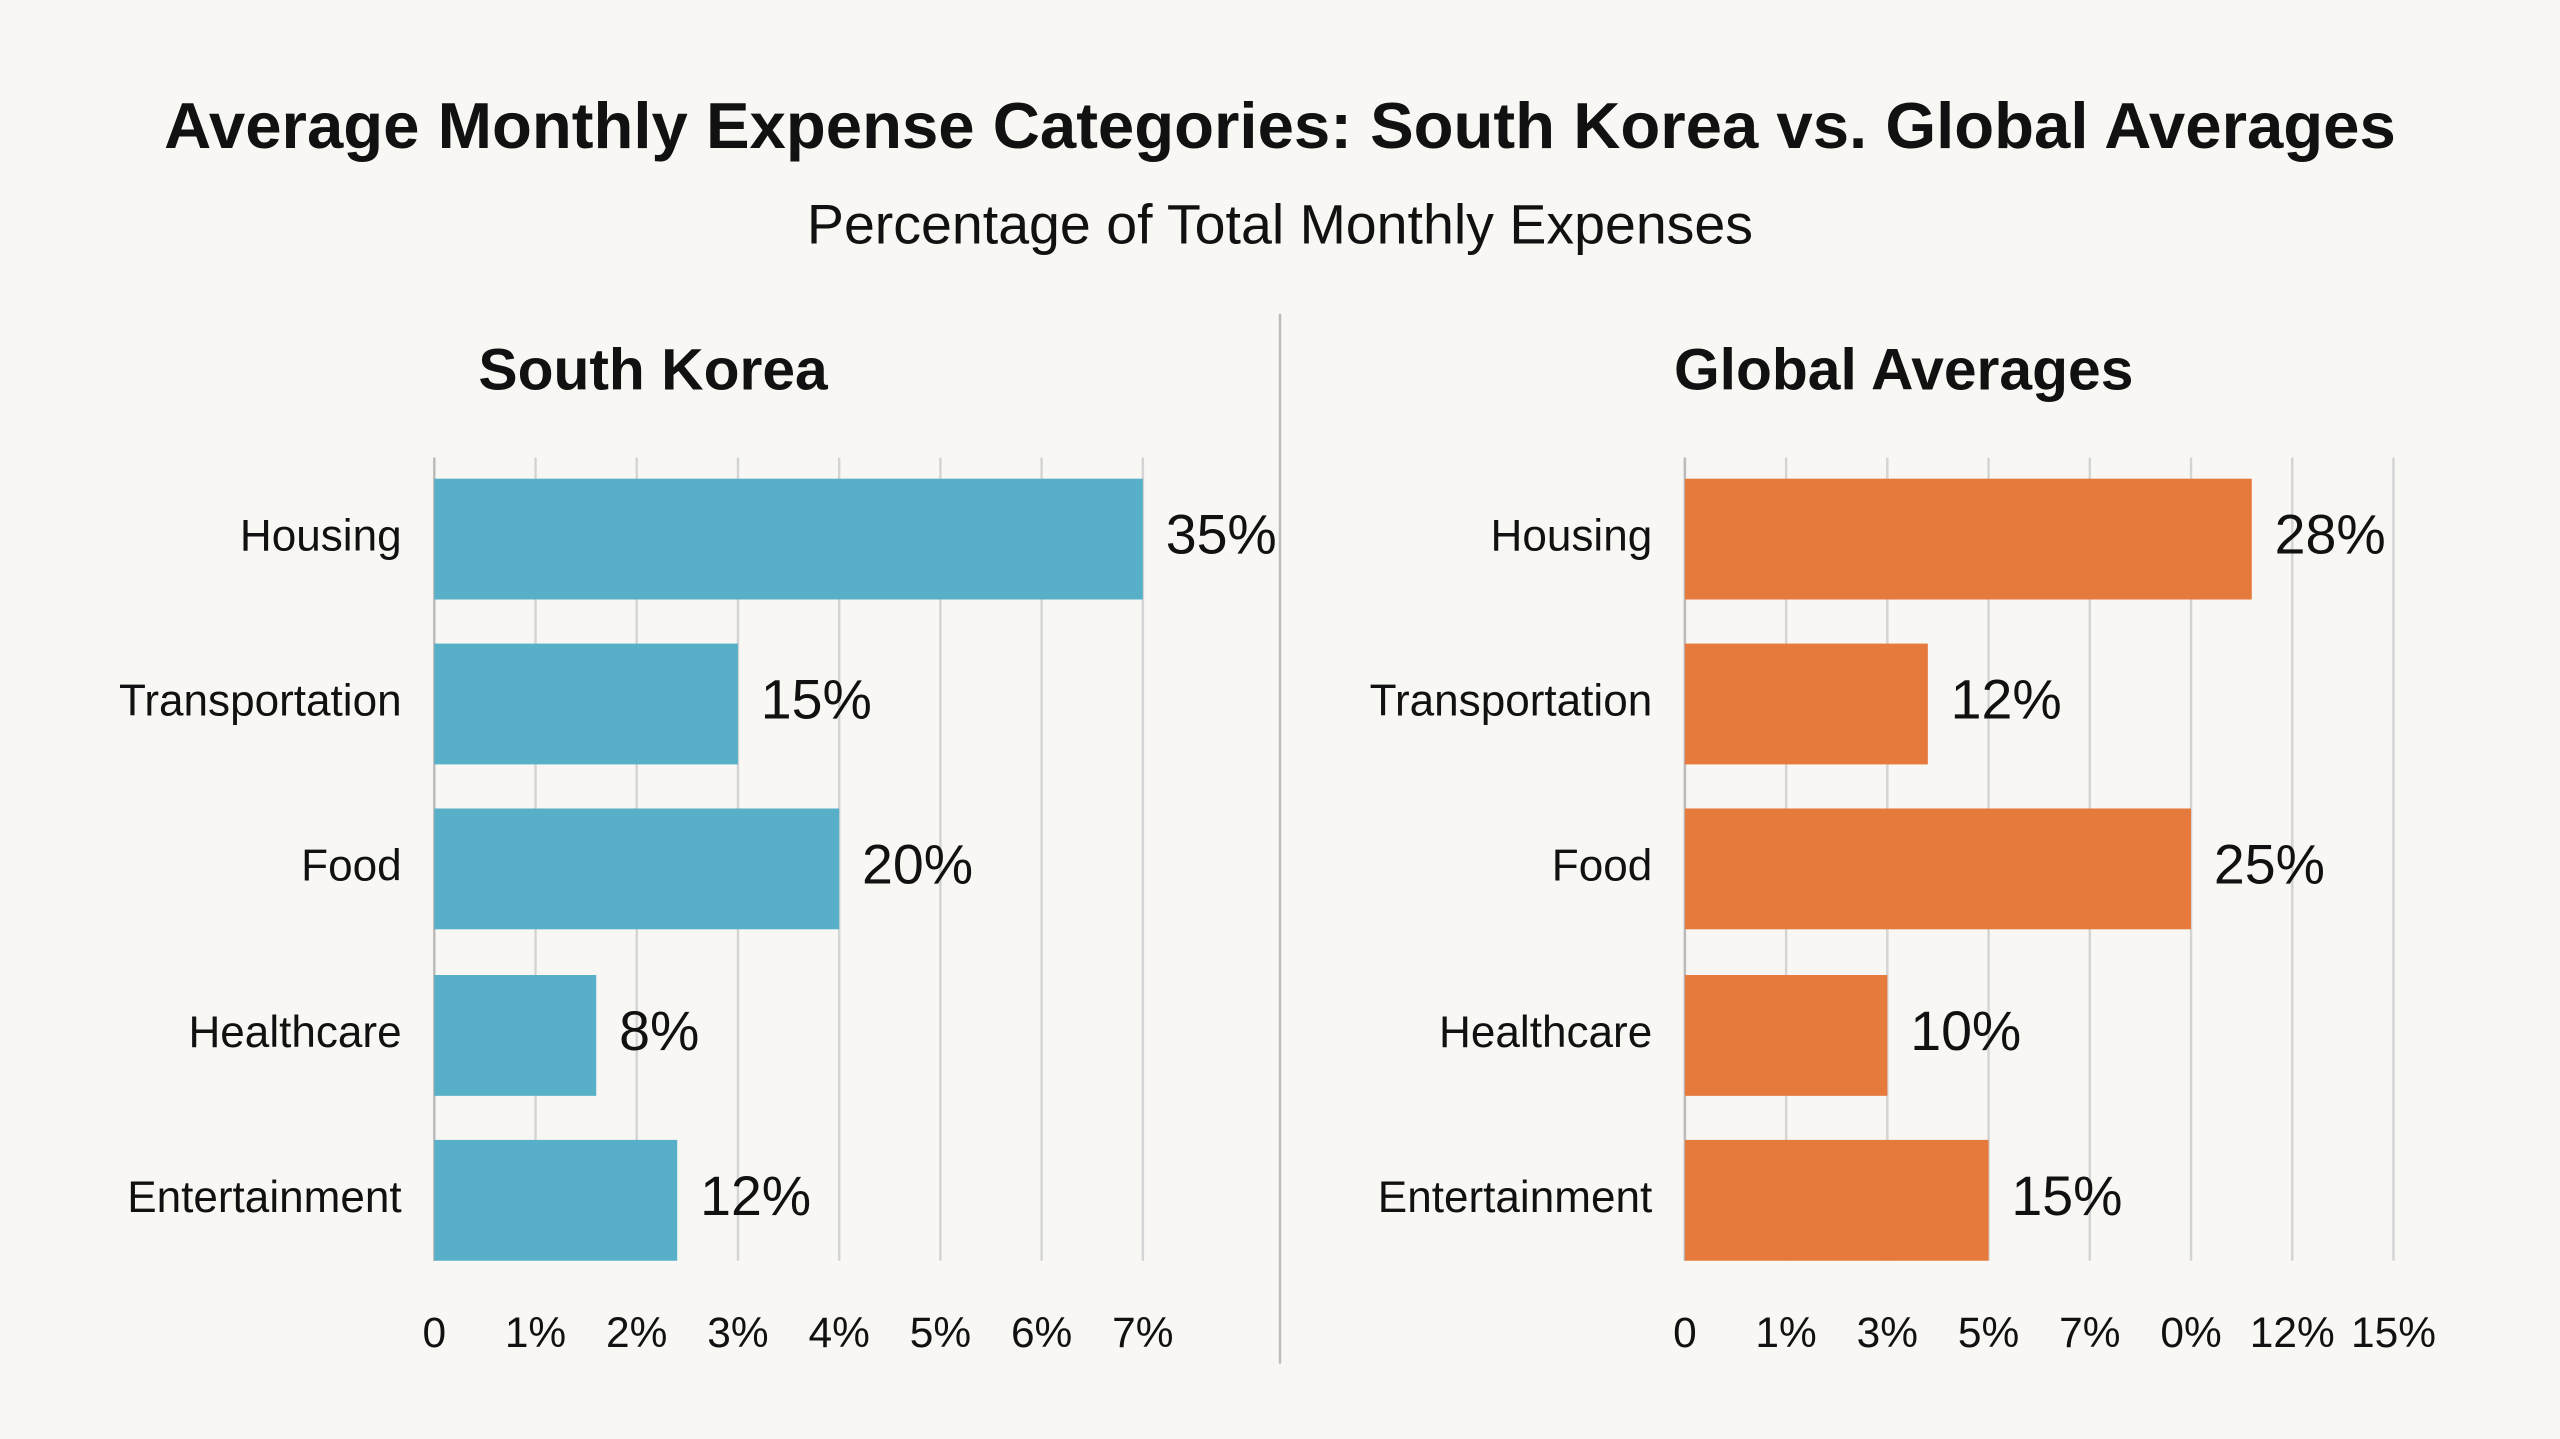  What do you see at coordinates (2292, 1332) in the screenshot?
I see `x-tick-label: 12%` at bounding box center [2292, 1332].